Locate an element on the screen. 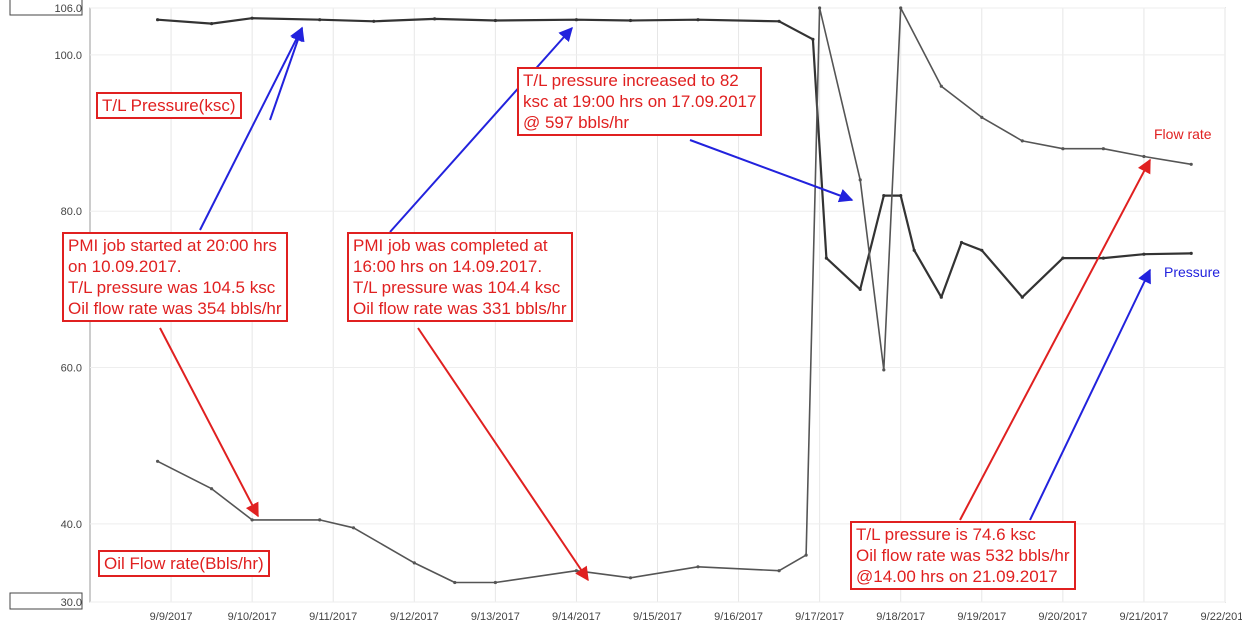 This screenshot has height=630, width=1242. x-tick-label: 9/18/2017 is located at coordinates (900, 617).